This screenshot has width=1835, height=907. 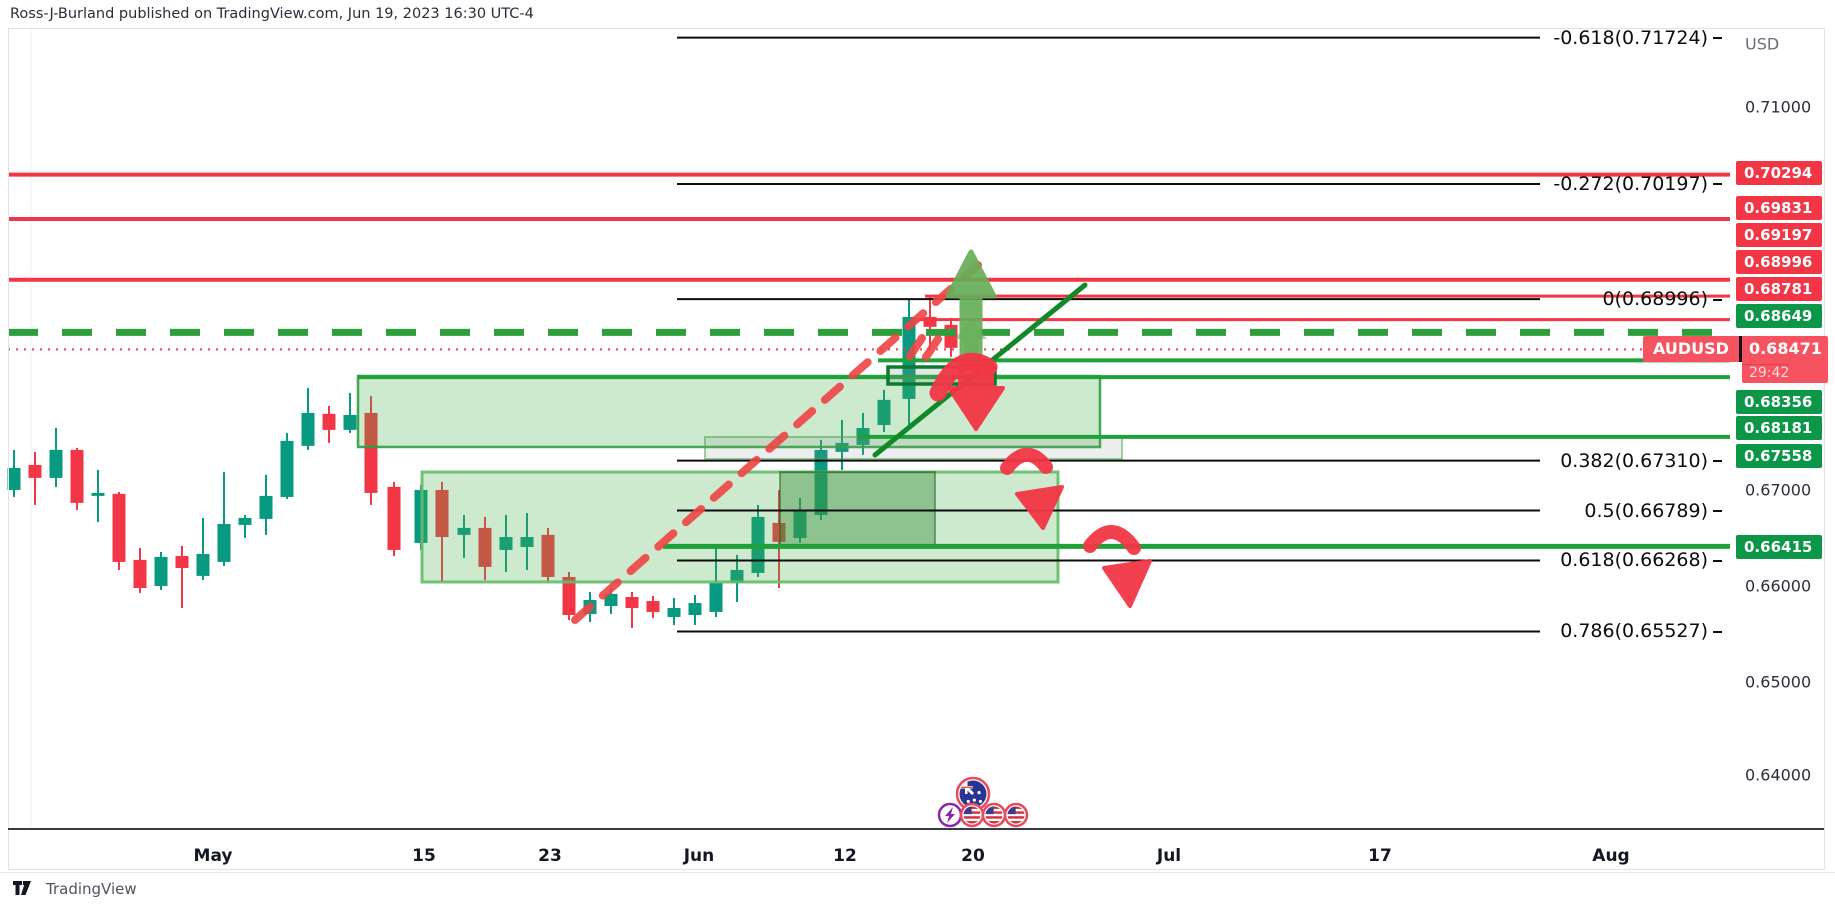 I want to click on price-axis-tick: 0.67000, so click(x=1778, y=490).